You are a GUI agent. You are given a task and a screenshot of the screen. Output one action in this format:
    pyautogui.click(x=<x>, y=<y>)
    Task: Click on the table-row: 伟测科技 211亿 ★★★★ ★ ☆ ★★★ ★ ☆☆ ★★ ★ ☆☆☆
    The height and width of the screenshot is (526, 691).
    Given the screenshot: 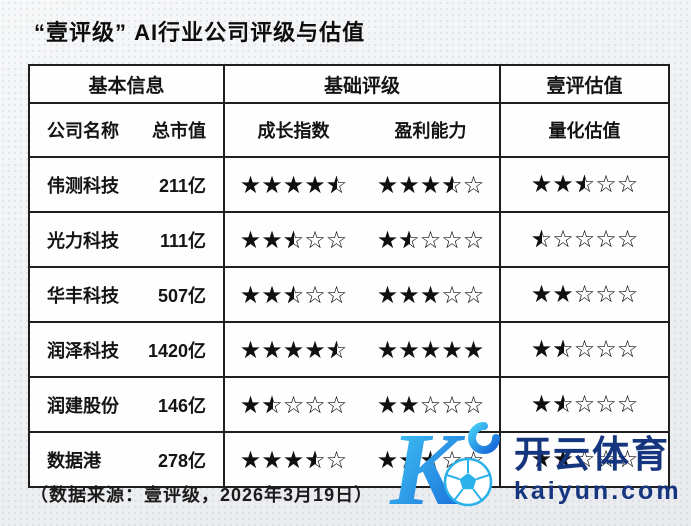 What is the action you would take?
    pyautogui.click(x=349, y=184)
    